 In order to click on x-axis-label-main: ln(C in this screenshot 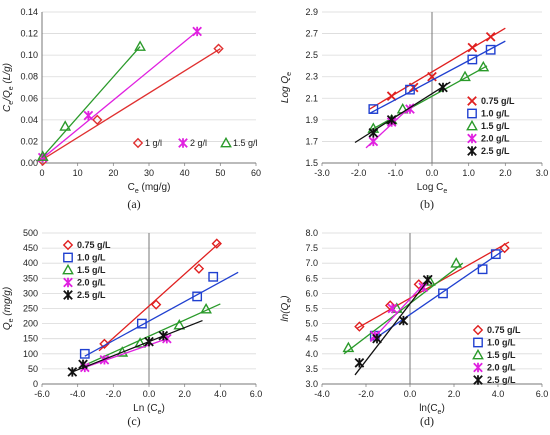, I will do `click(428, 408)`.